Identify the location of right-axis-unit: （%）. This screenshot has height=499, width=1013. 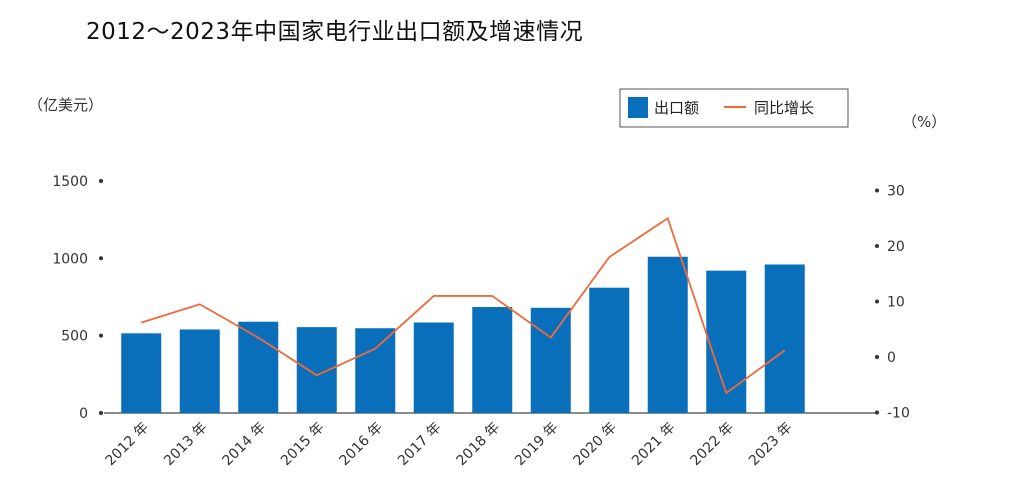
(924, 122).